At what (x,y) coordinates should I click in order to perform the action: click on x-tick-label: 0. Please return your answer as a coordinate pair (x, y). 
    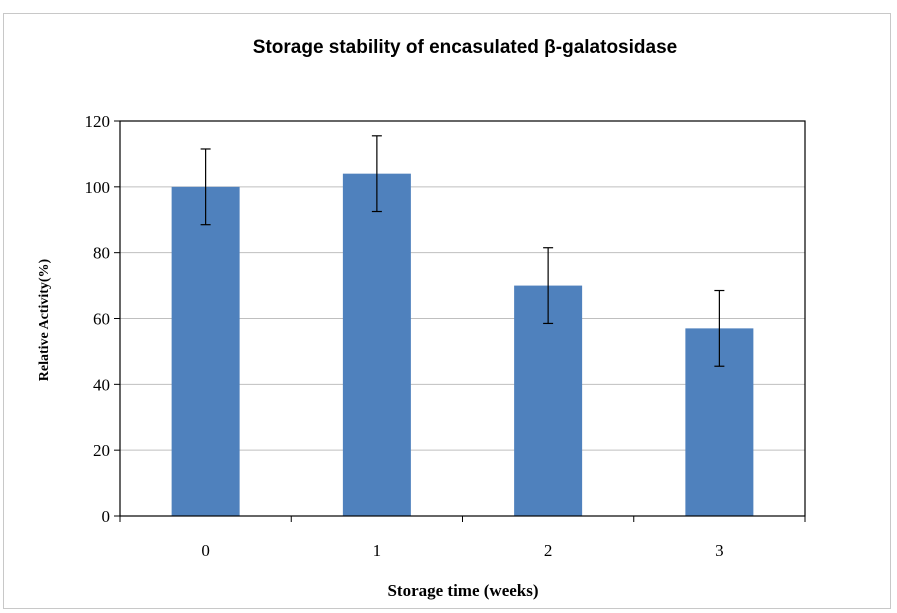
    Looking at the image, I should click on (205, 550).